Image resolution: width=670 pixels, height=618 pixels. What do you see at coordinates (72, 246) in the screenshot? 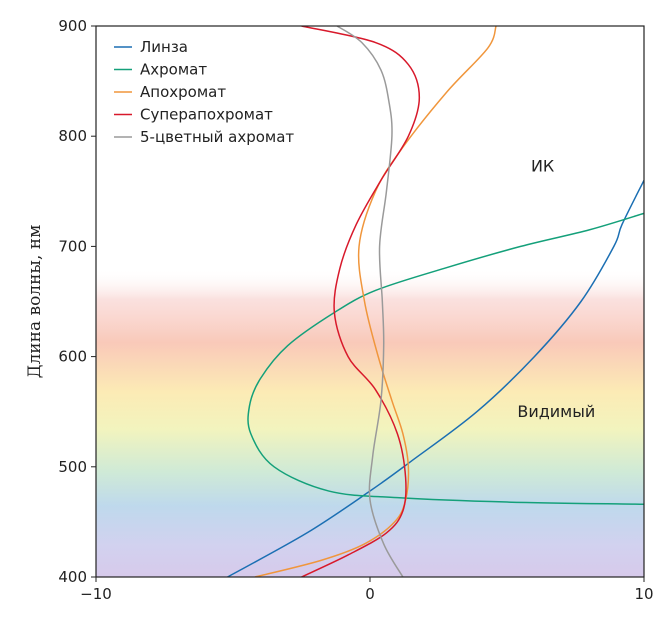
I see `y-tick-label: 700` at bounding box center [72, 246].